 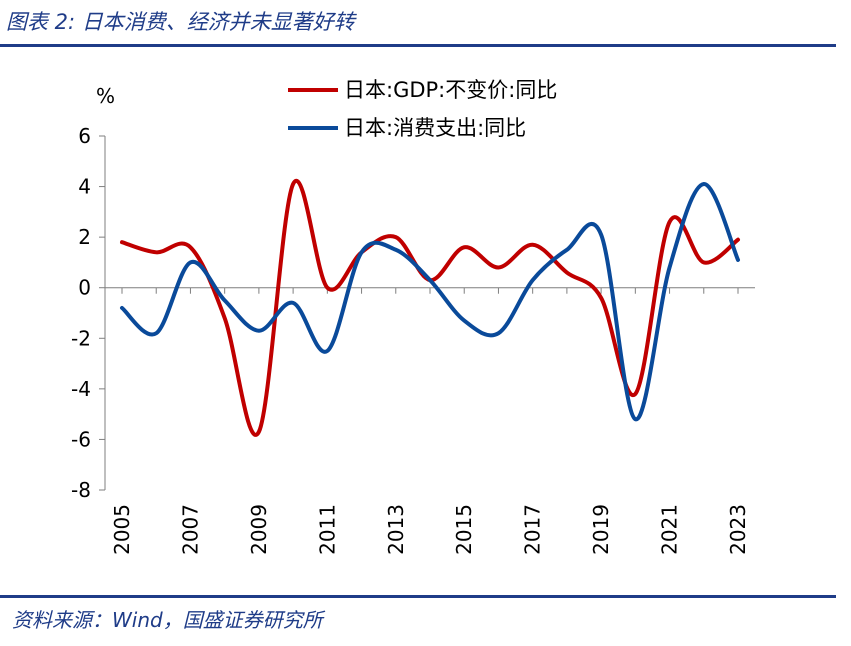 What do you see at coordinates (81, 490) in the screenshot?
I see `y-tick-label: -8` at bounding box center [81, 490].